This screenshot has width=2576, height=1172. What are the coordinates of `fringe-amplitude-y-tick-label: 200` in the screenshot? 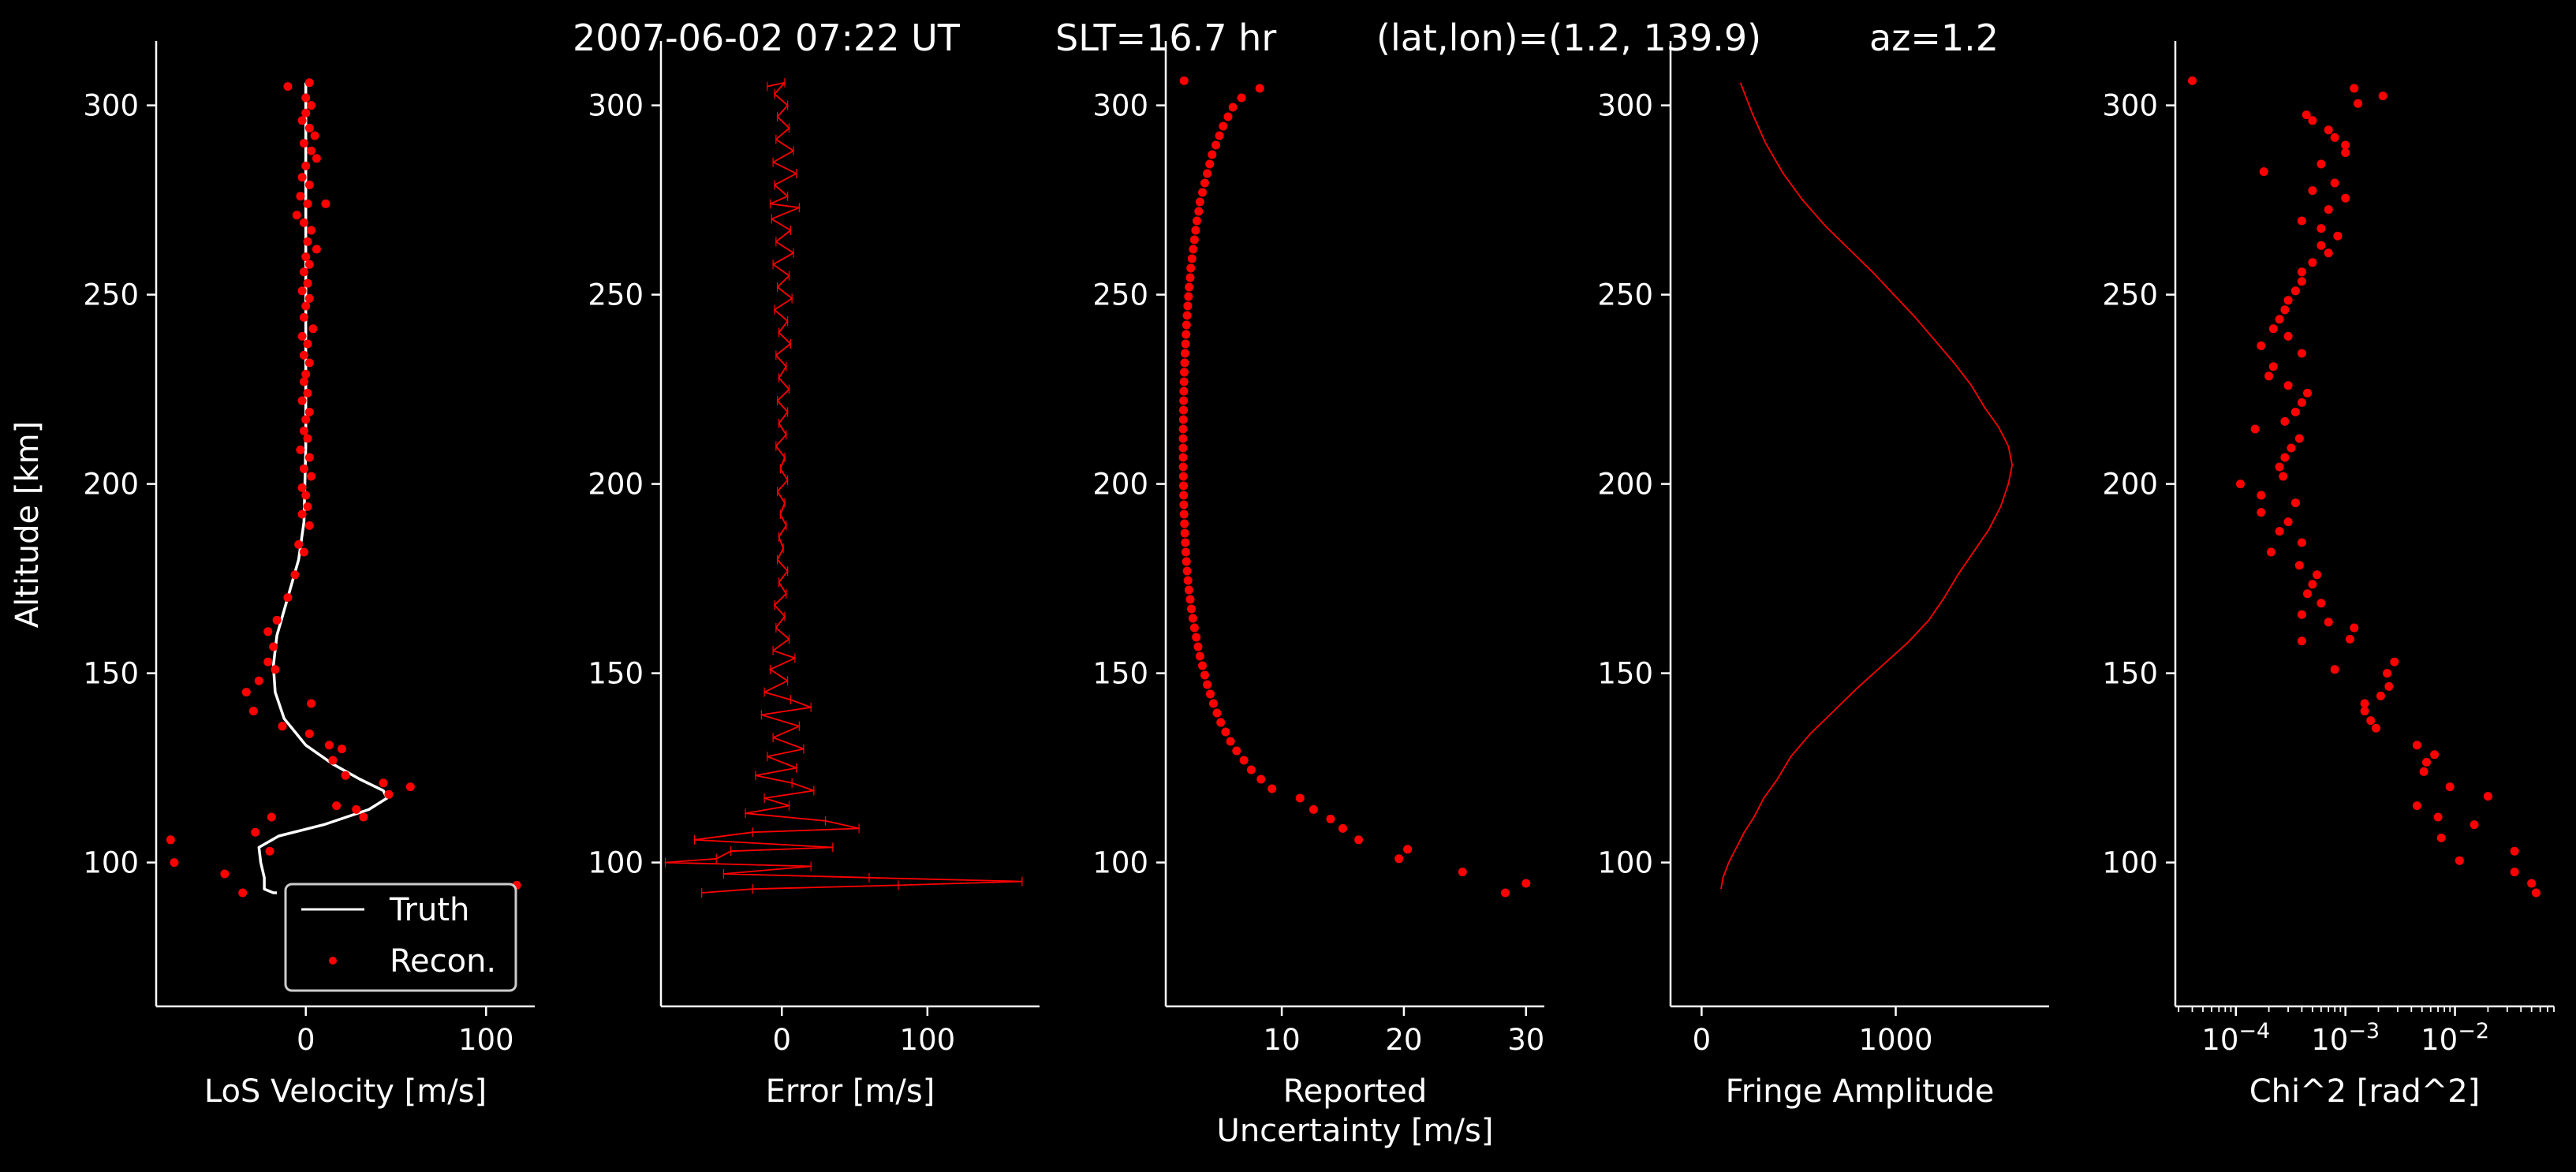 It's located at (1625, 485).